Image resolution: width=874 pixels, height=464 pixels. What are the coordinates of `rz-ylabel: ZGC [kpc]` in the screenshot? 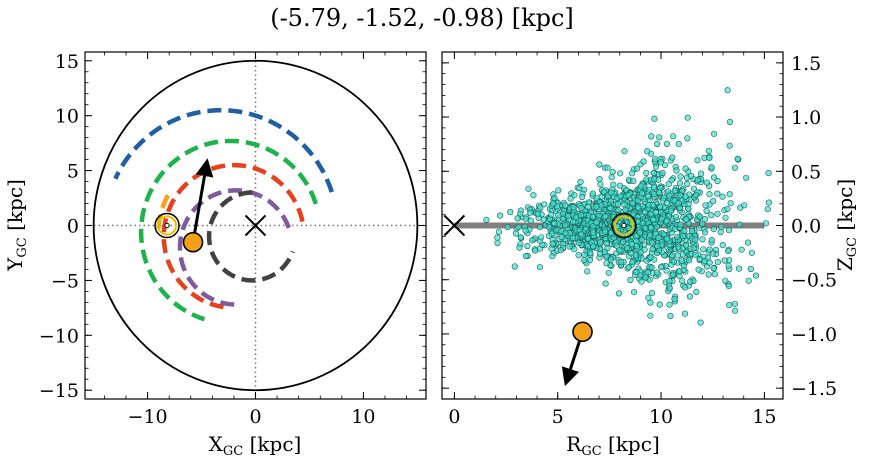 It's located at (846, 225).